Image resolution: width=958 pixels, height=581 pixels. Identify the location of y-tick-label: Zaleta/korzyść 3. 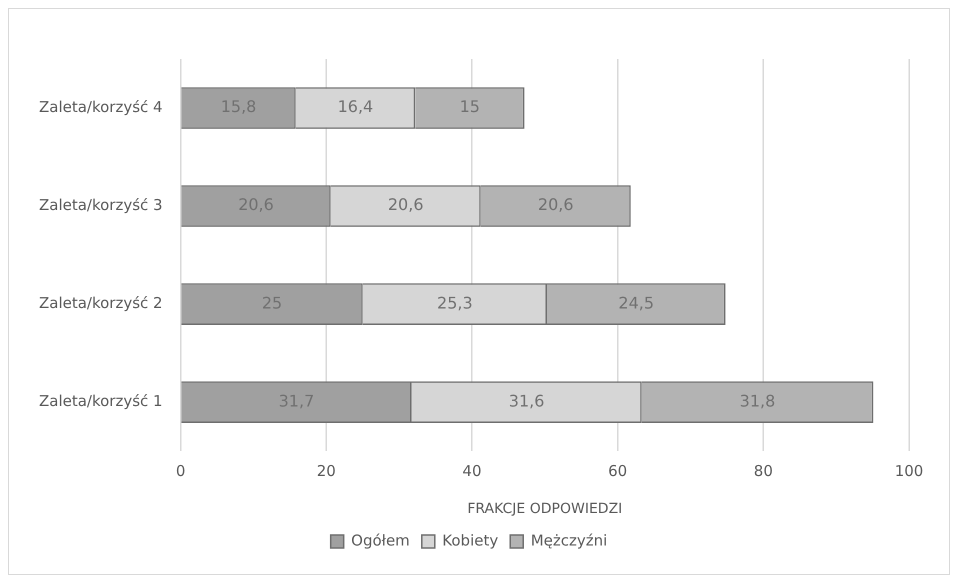
(100, 205).